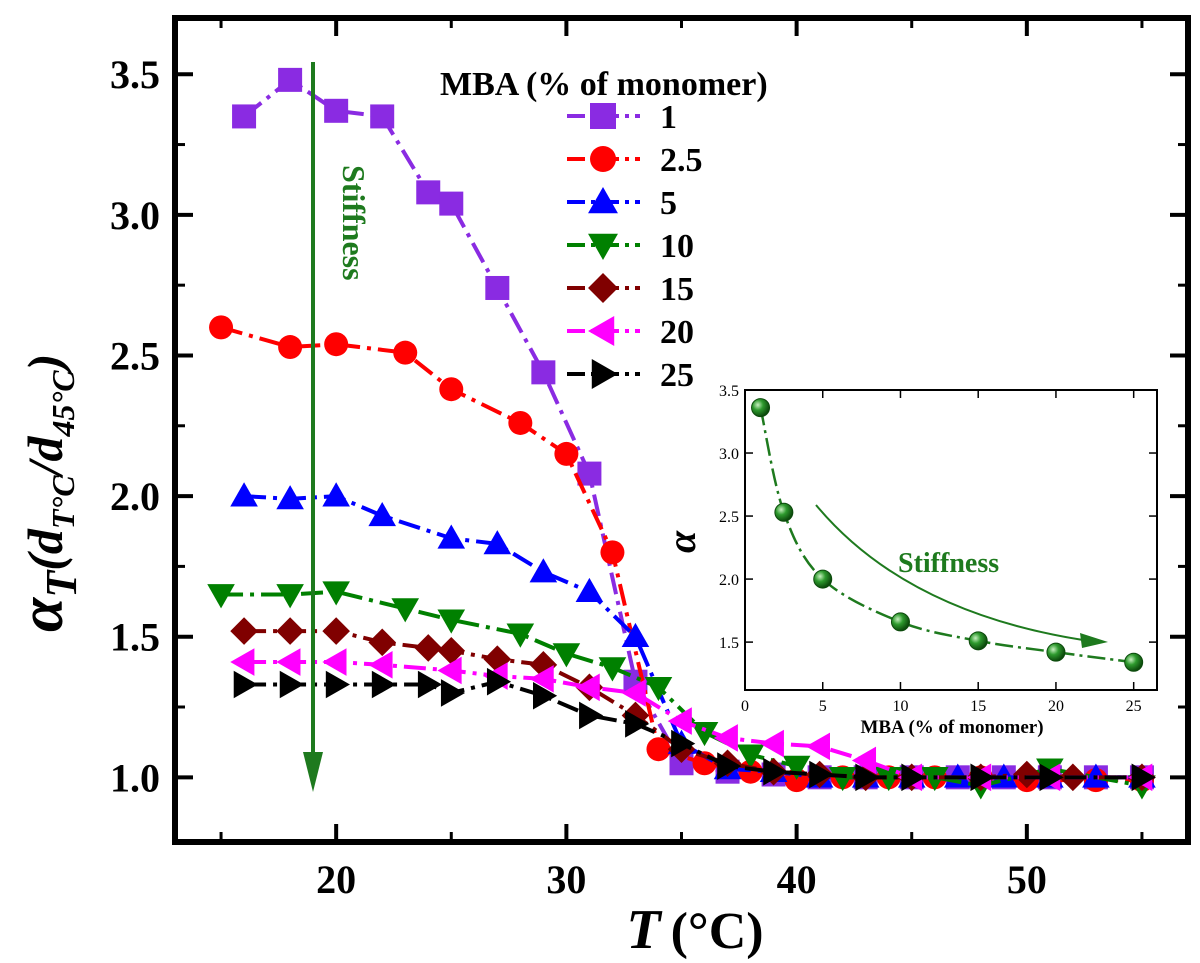 Image resolution: width=1200 pixels, height=963 pixels. I want to click on series-2.5-point-8, so click(658, 749).